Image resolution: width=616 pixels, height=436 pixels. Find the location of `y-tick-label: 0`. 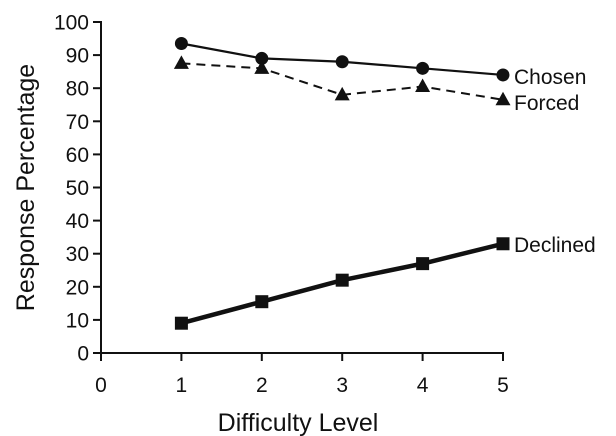

y-tick-label: 0 is located at coordinates (83, 354).